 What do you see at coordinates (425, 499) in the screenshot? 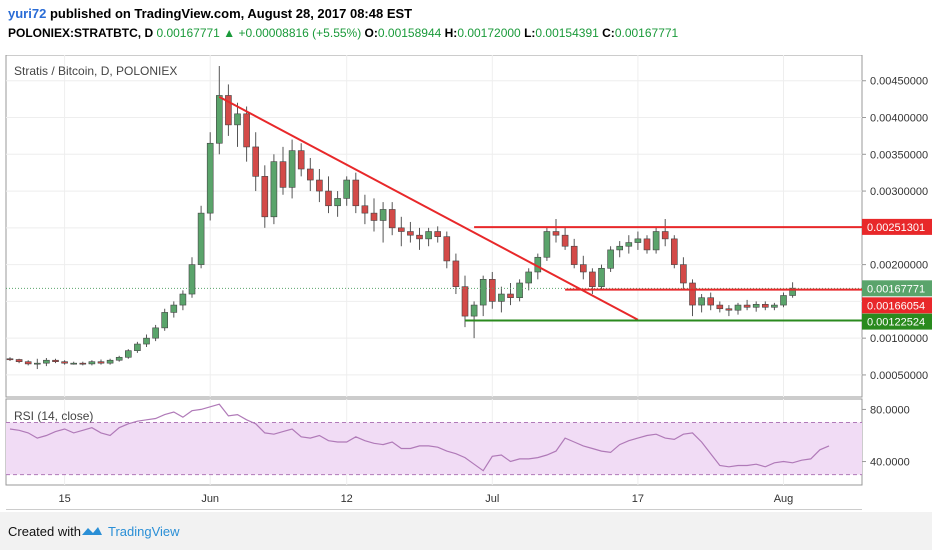
I see `x-axis: 15 Jun 12 Jul 17 Aug` at bounding box center [425, 499].